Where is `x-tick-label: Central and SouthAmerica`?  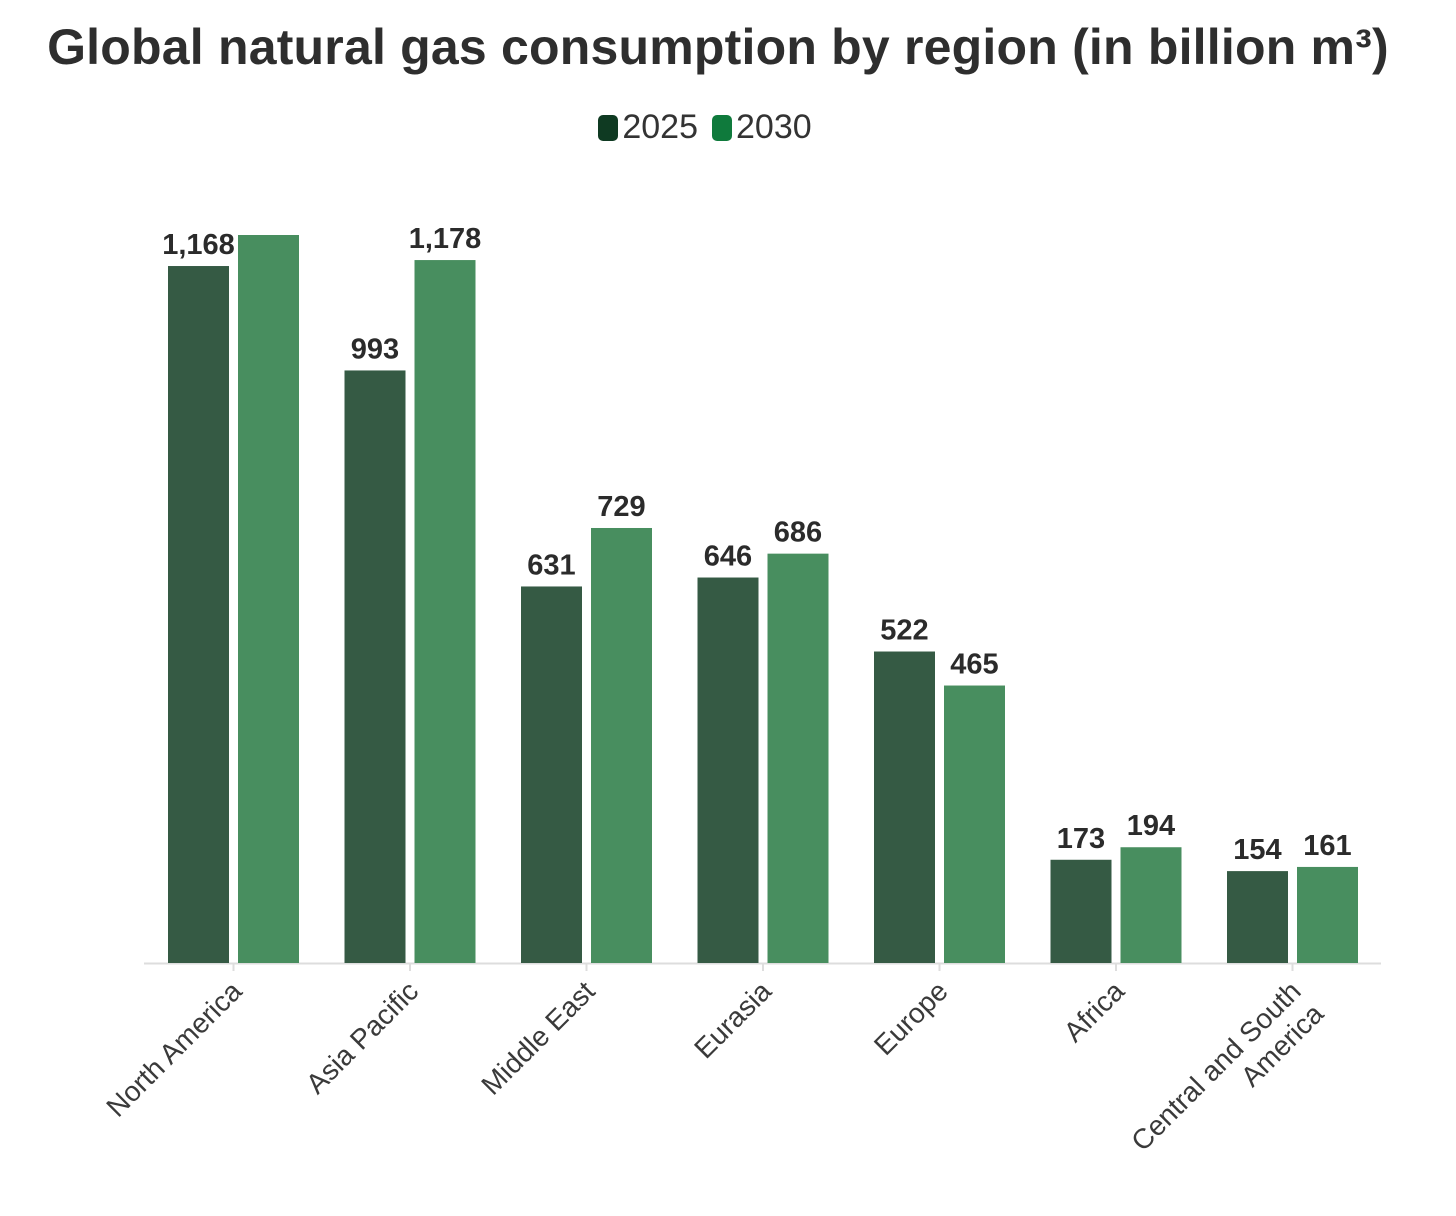 x-tick-label: Central and SouthAmerica is located at coordinates (1227, 1077).